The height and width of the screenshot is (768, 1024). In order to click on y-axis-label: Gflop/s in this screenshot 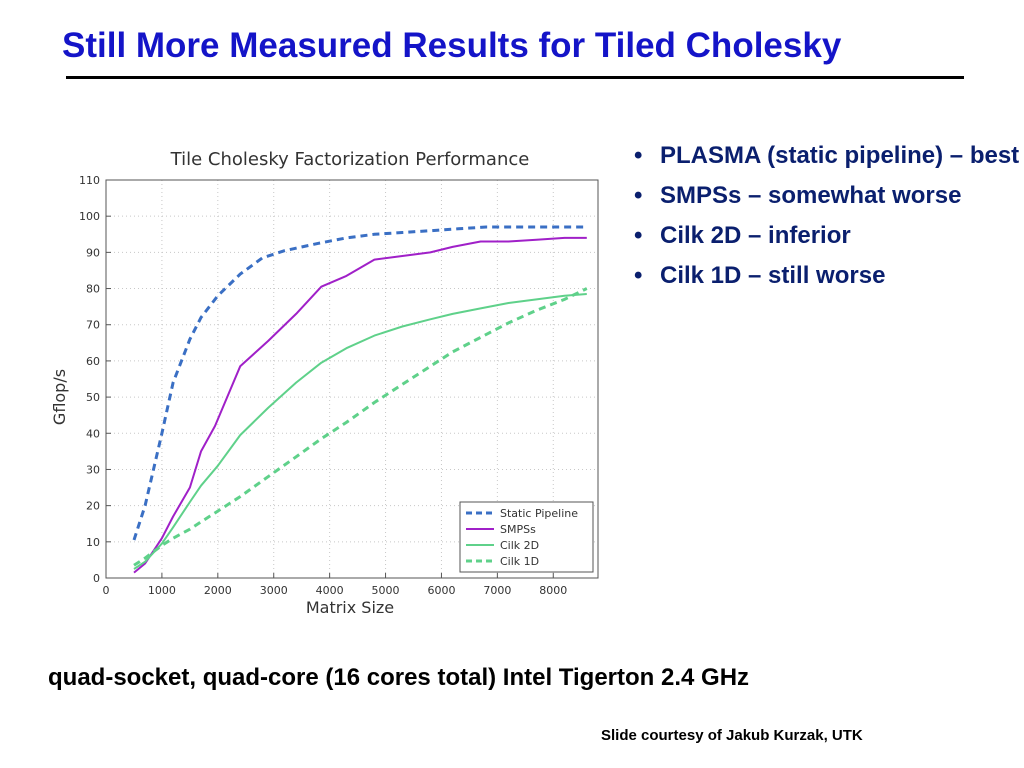, I will do `click(59, 397)`.